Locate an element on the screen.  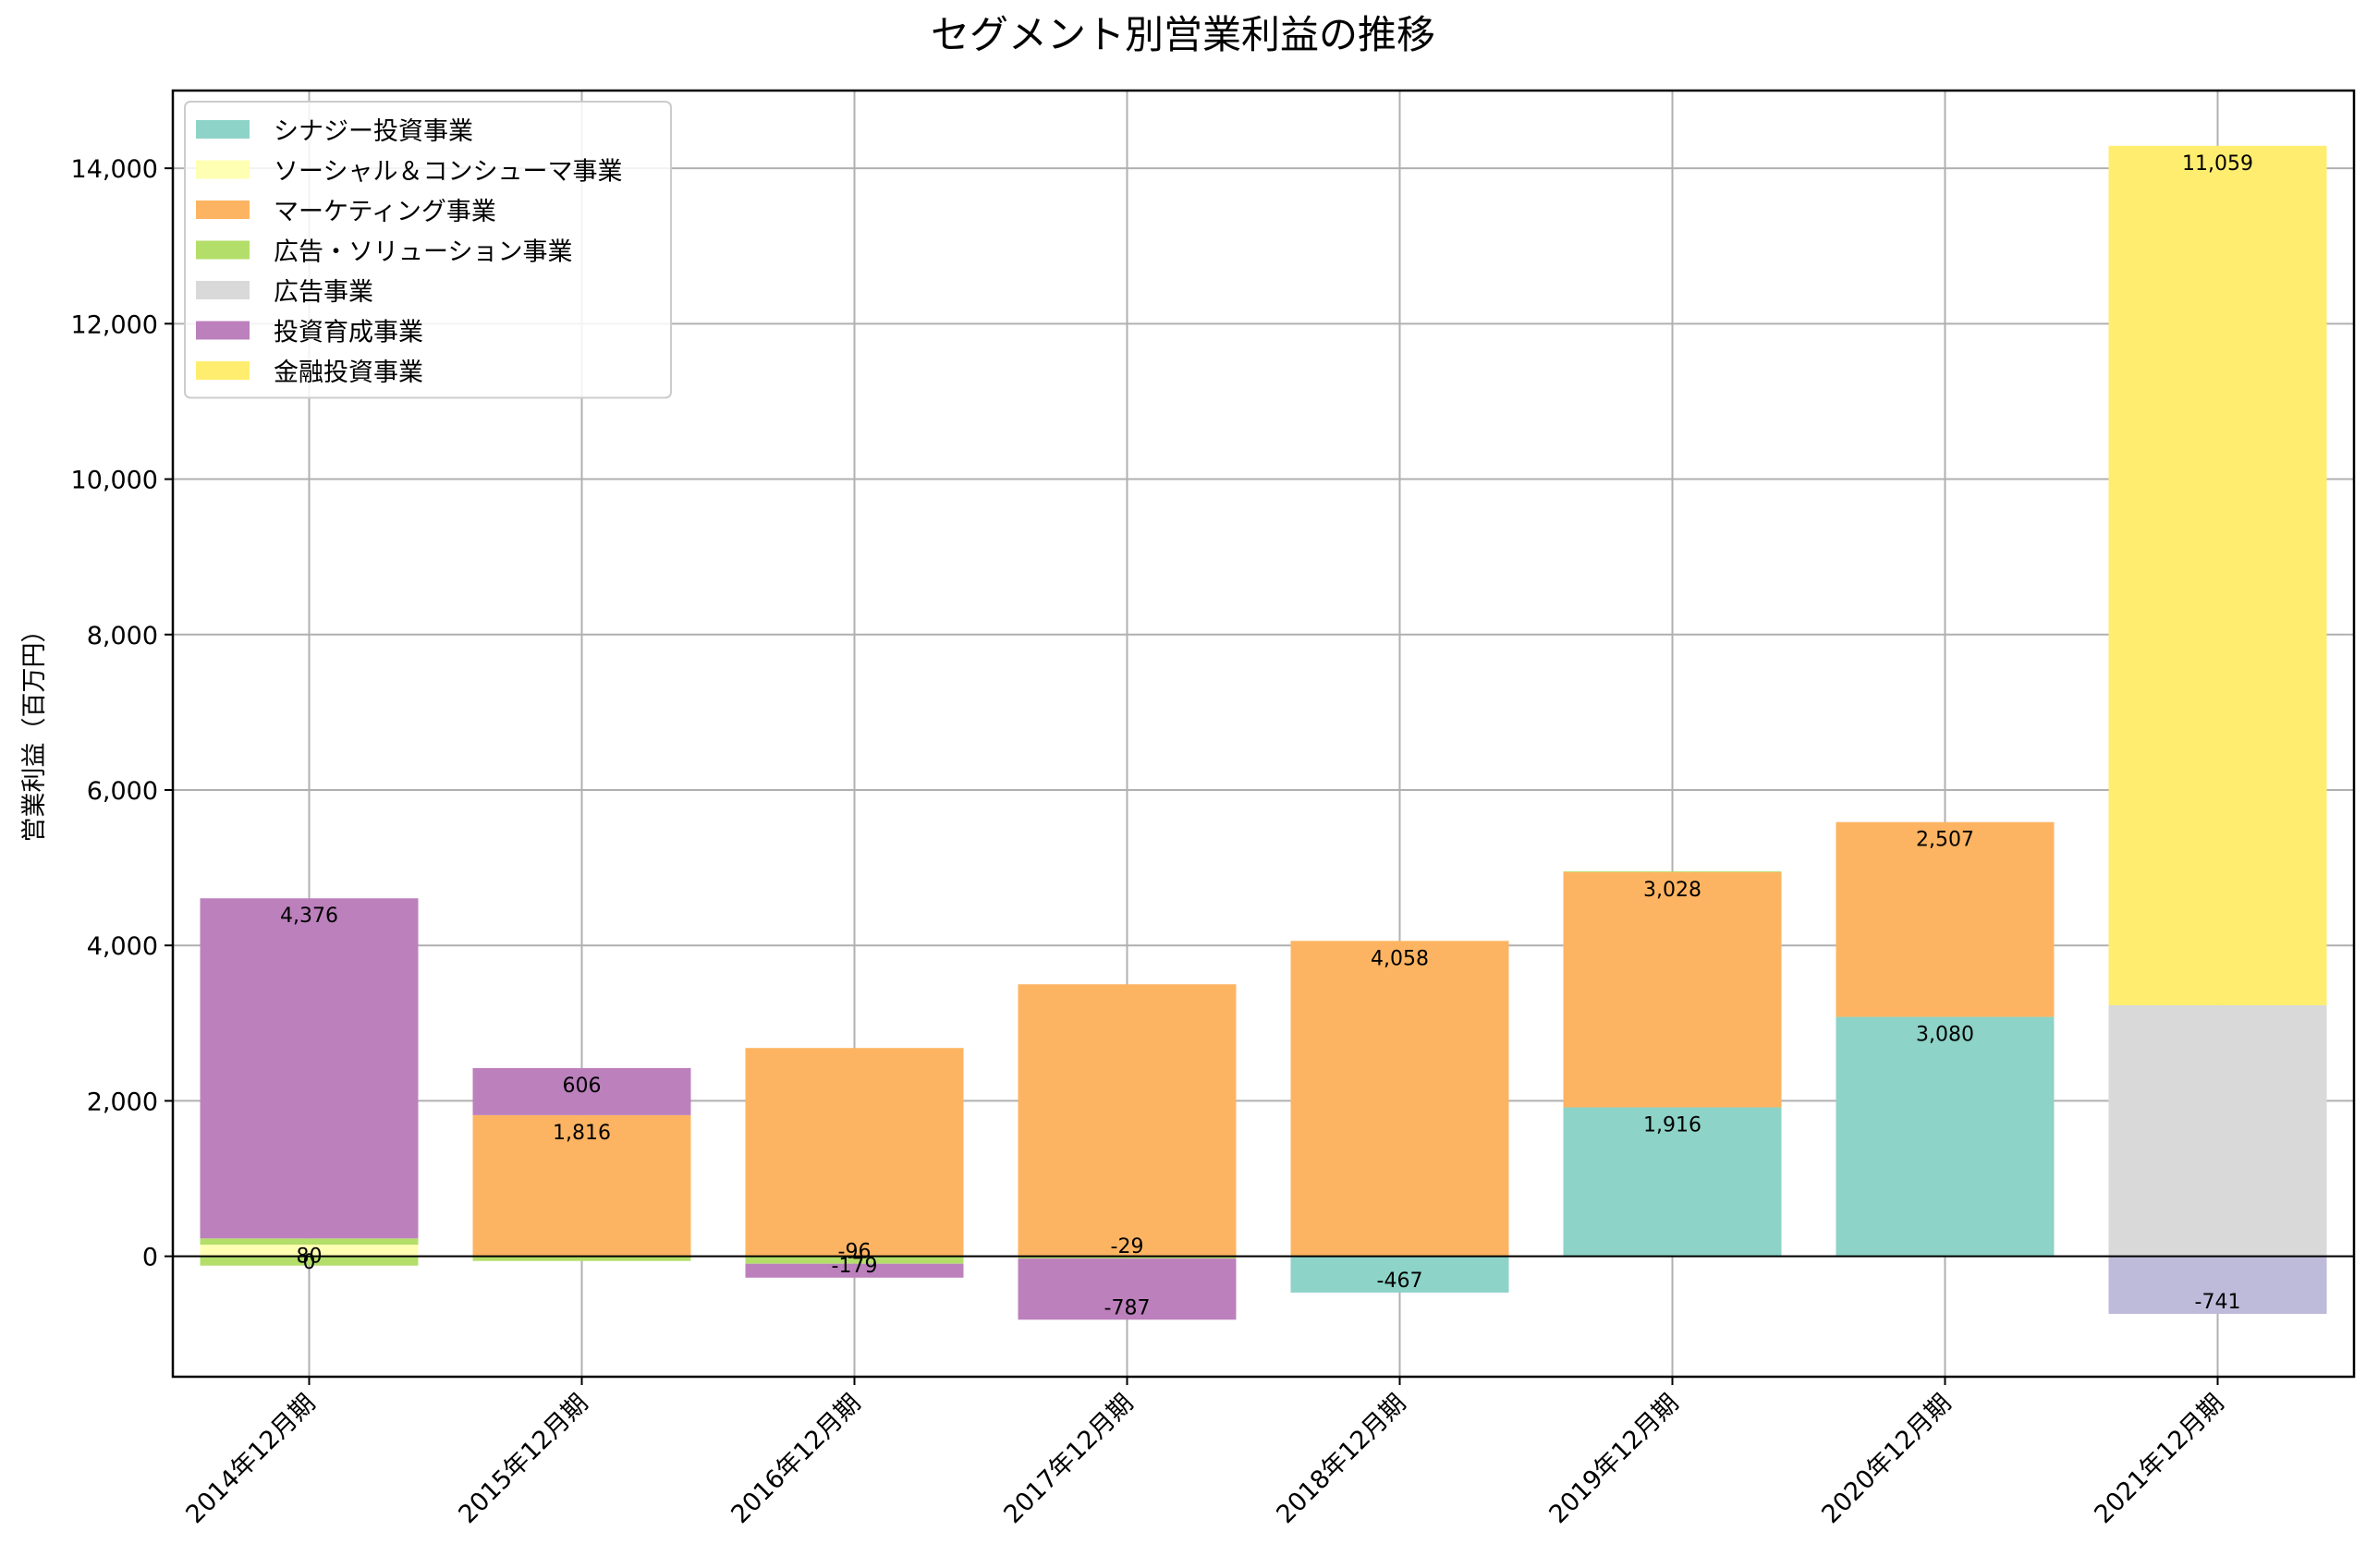
bar-value-label: 1,916 is located at coordinates (1672, 1124).